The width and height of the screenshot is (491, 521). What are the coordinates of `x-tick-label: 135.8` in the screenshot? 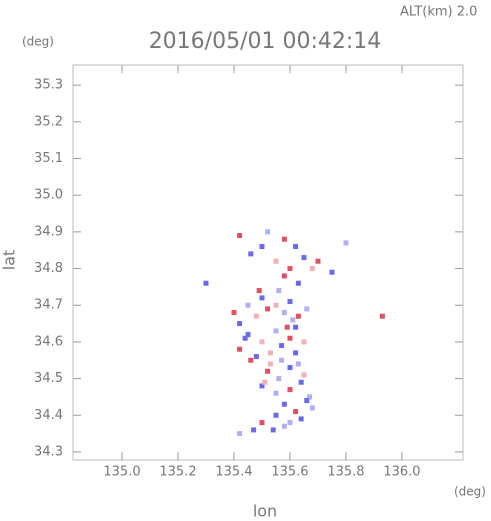 It's located at (345, 472).